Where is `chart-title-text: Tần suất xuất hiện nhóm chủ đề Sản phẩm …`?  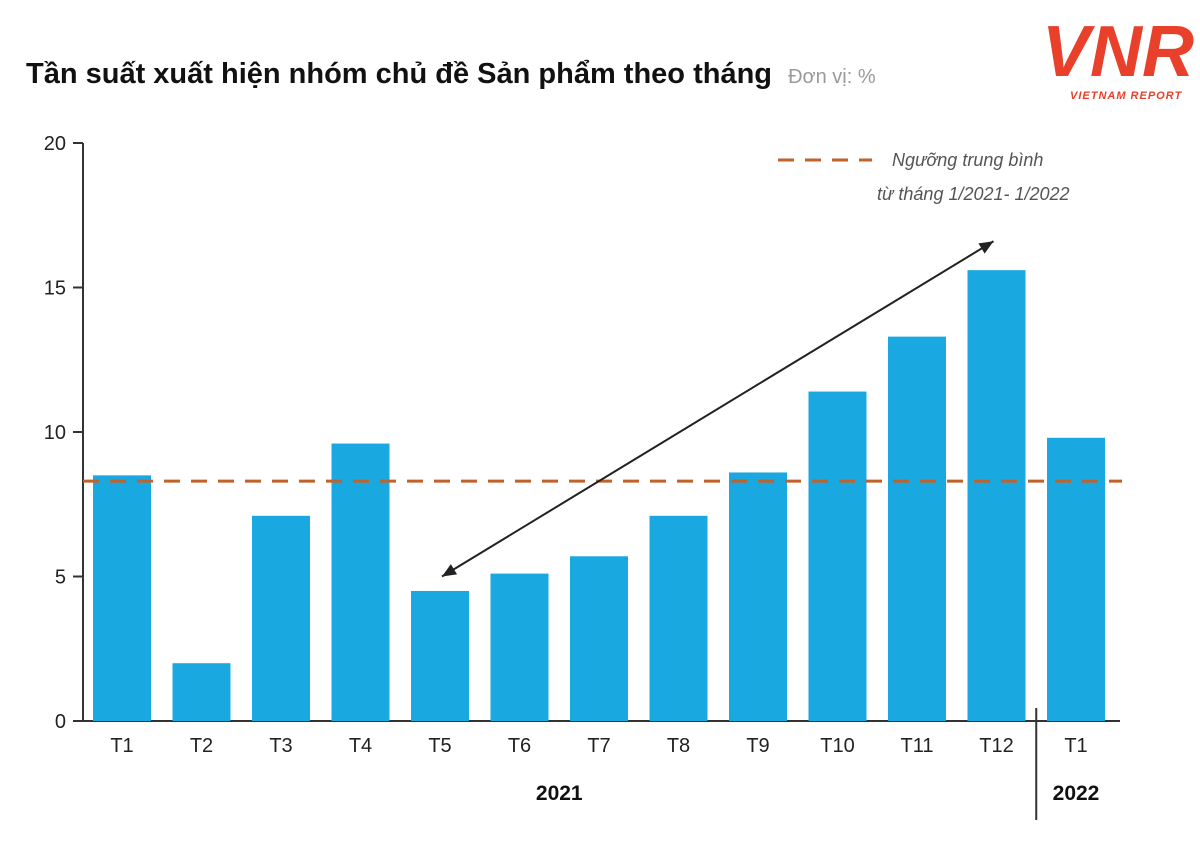
chart-title-text: Tần suất xuất hiện nhóm chủ đề Sản phẩm … is located at coordinates (399, 74).